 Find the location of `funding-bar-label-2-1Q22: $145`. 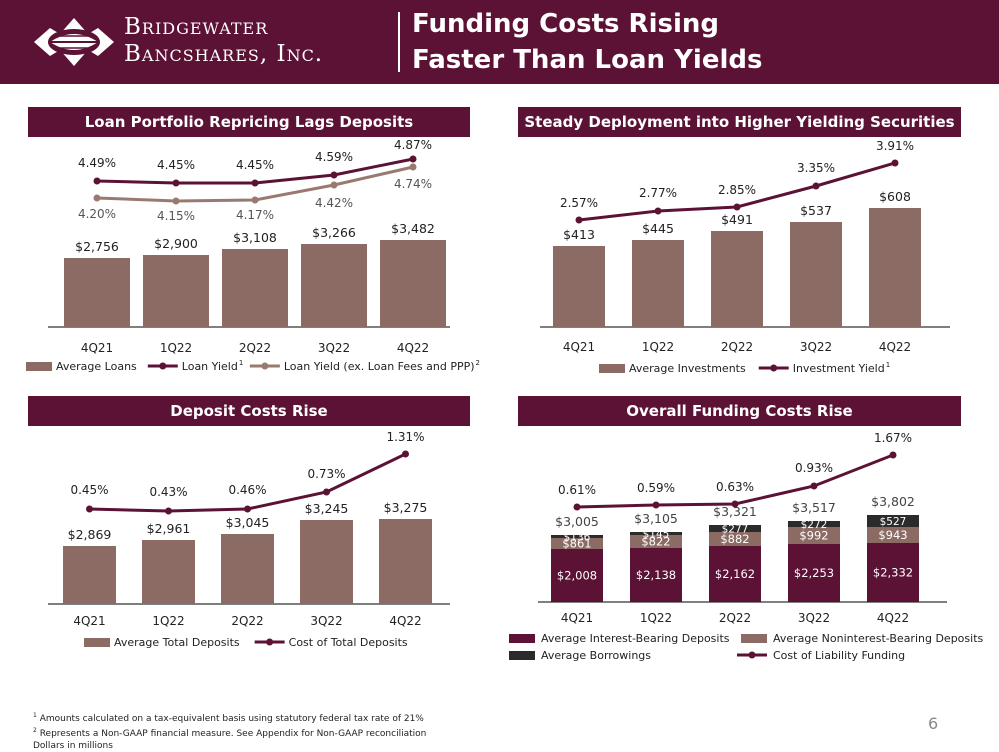

funding-bar-label-2-1Q22: $145 is located at coordinates (656, 535).